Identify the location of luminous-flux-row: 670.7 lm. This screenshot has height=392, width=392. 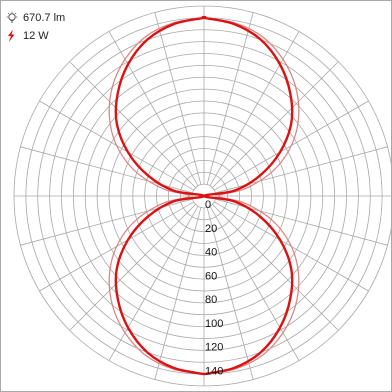
(34, 18).